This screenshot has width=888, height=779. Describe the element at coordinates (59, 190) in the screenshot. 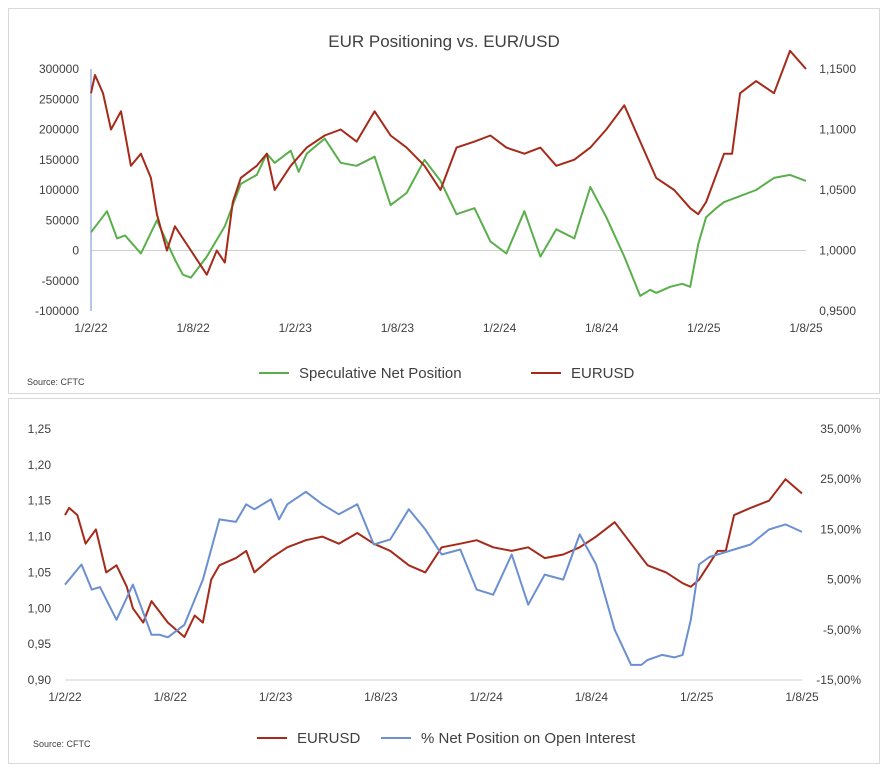

I see `y-left-tick-label: 100000` at that location.